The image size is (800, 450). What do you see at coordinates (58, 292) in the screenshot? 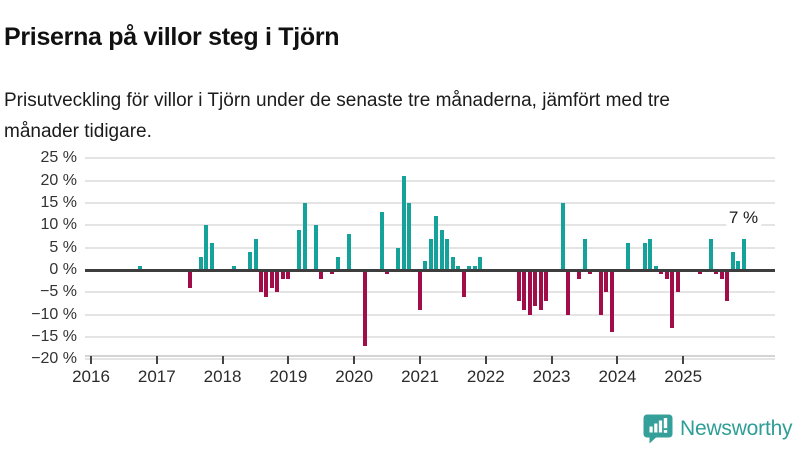
I see `y-axis-tick-label: −5 %` at bounding box center [58, 292].